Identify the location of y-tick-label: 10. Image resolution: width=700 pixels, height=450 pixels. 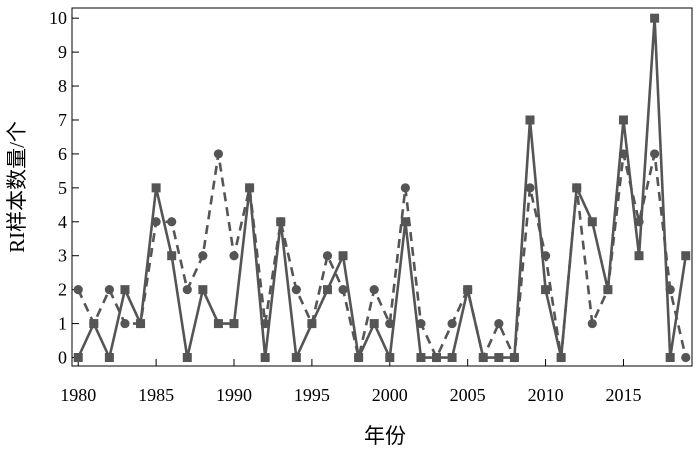
(58, 18).